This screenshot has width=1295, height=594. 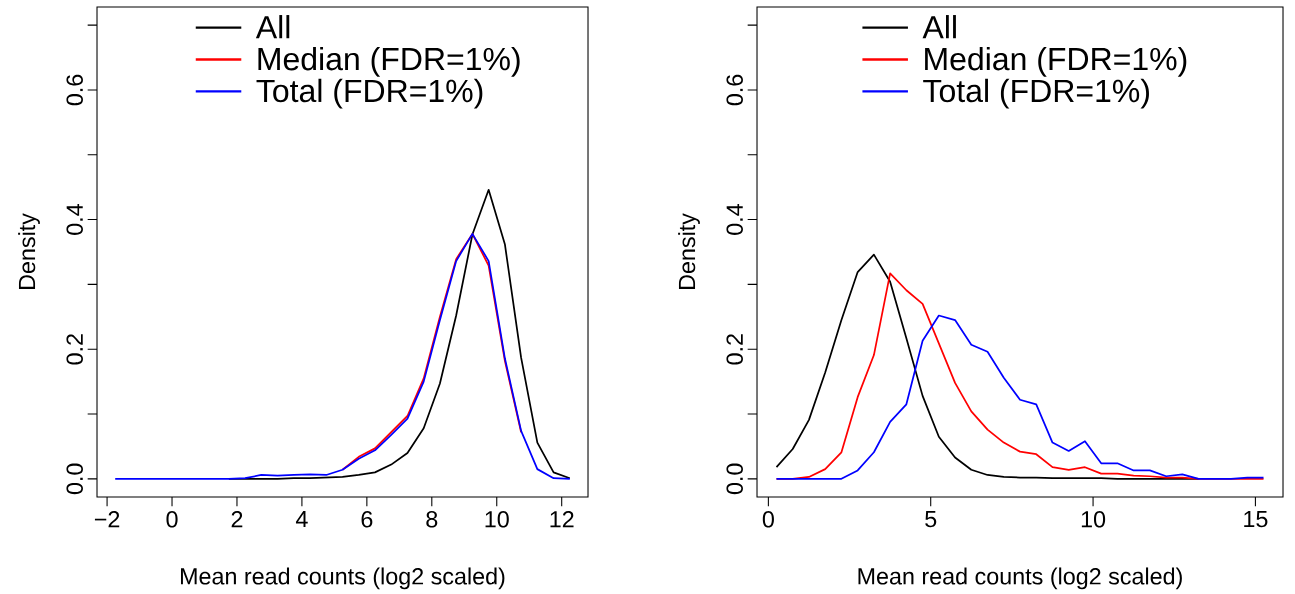 I want to click on x-tick-label: 4, so click(x=301, y=519).